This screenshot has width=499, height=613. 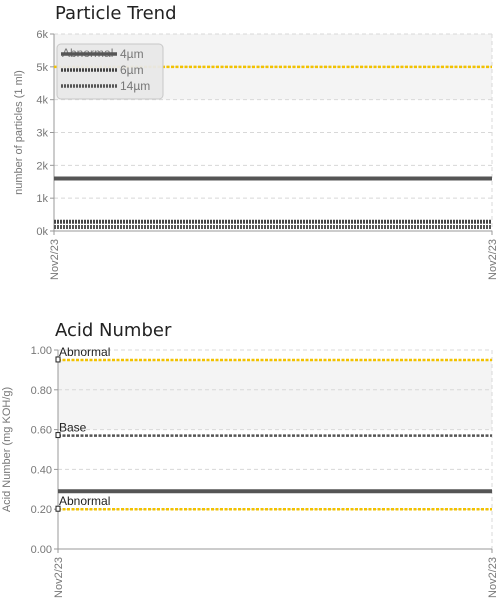 What do you see at coordinates (7, 449) in the screenshot?
I see `y-axis-label: Acid Number (mg KOH/g)` at bounding box center [7, 449].